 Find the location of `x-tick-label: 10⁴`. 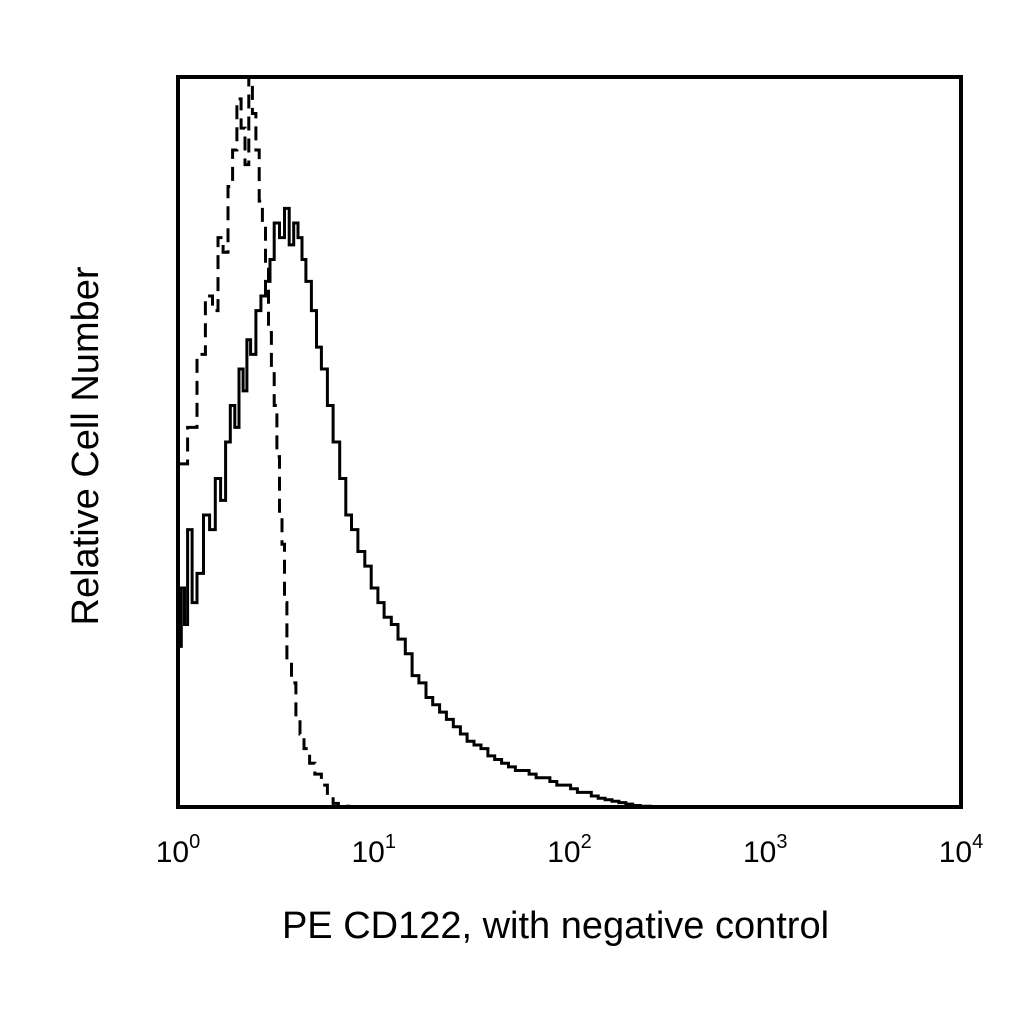

x-tick-label: 10⁴ is located at coordinates (961, 850).